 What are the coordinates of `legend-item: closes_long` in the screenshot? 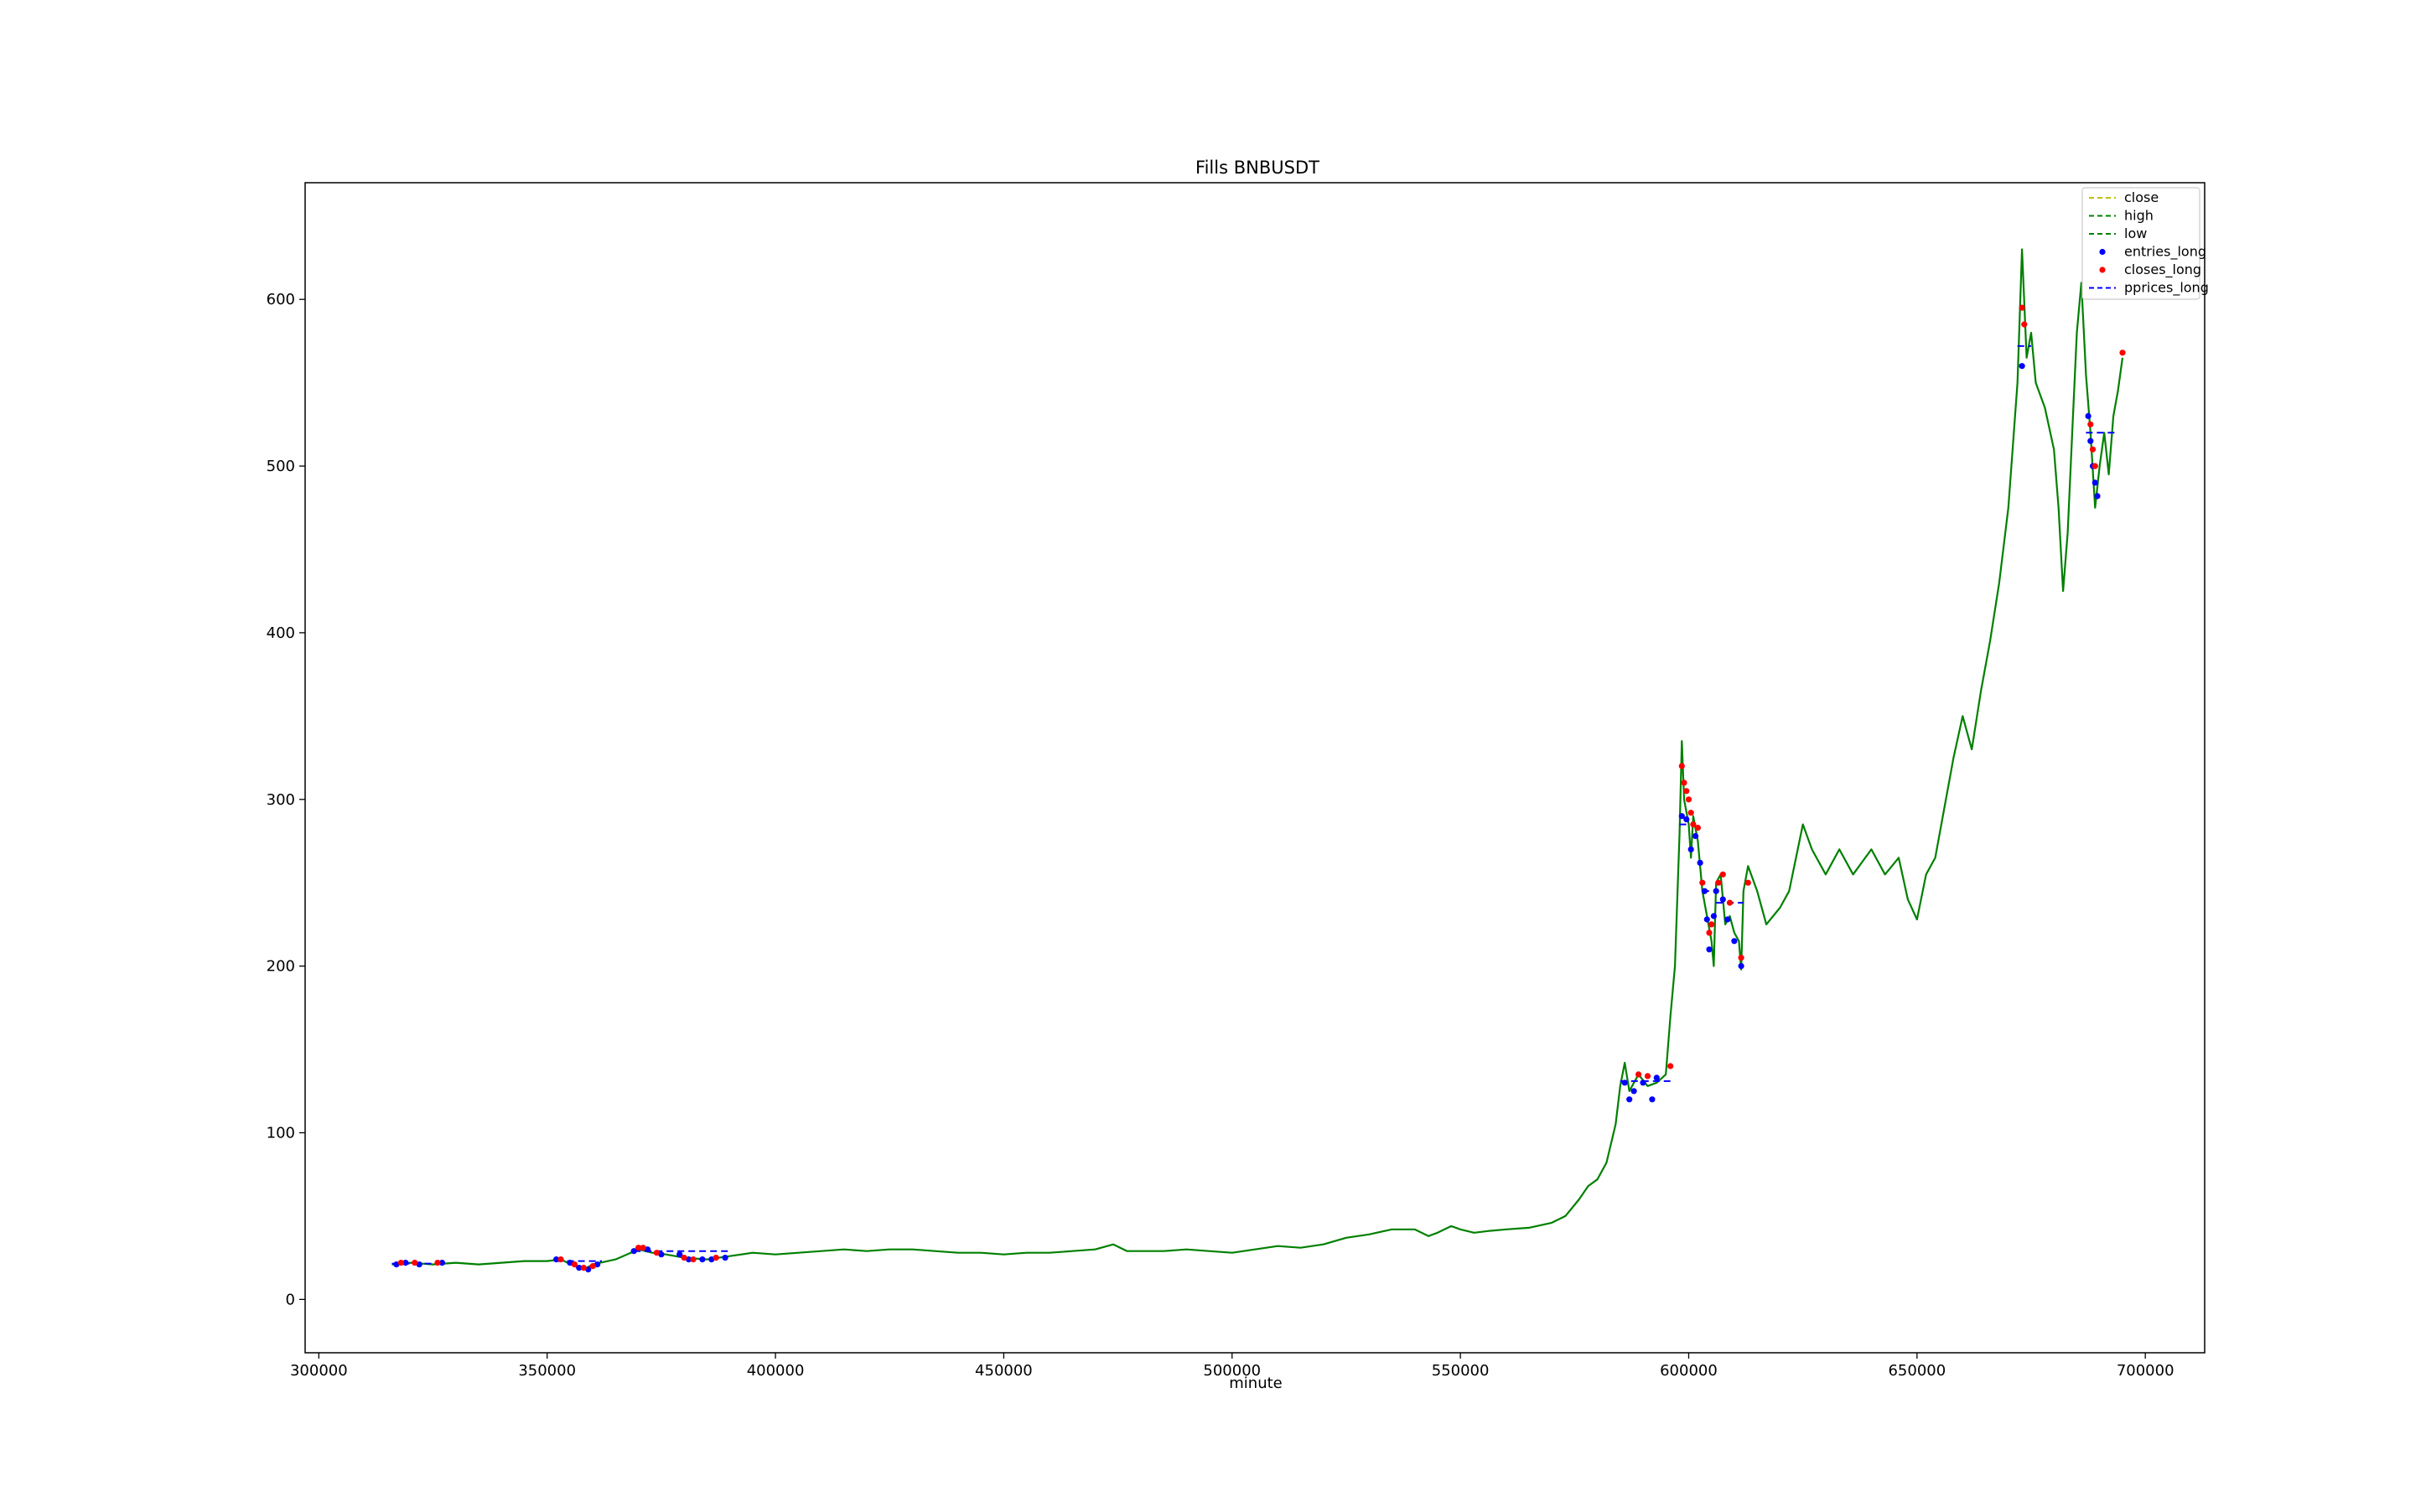 It's located at (2150, 269).